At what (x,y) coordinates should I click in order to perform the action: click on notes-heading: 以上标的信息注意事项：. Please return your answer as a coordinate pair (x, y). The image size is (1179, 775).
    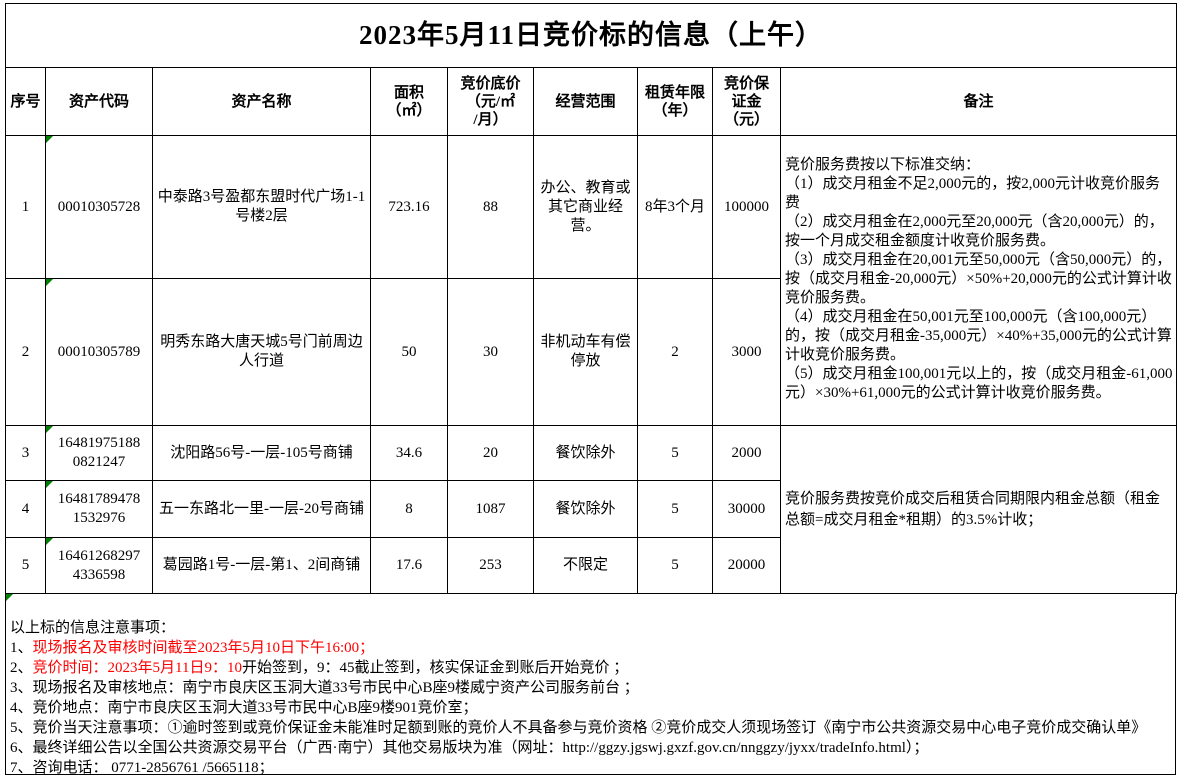
    Looking at the image, I should click on (93, 628).